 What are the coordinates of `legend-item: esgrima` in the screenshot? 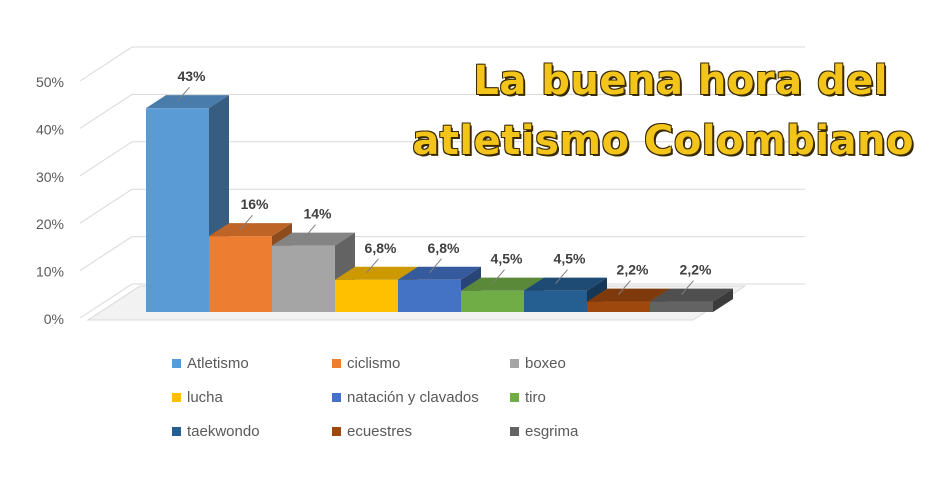 It's located at (590, 431).